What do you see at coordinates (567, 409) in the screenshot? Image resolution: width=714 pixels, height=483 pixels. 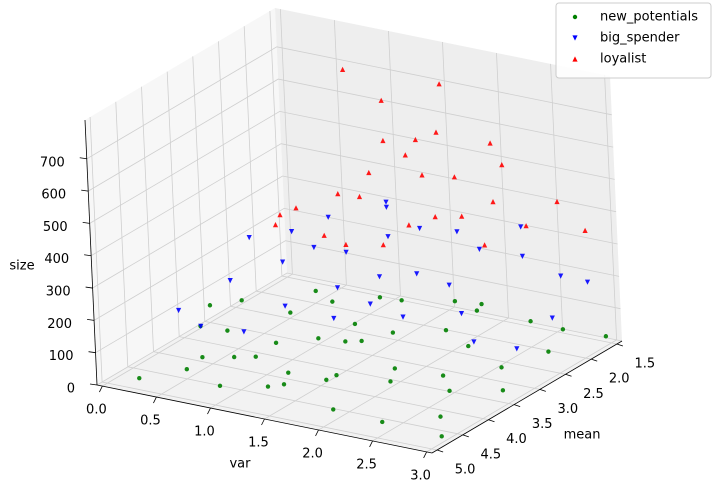 I see `y-tick-label: 3.0` at bounding box center [567, 409].